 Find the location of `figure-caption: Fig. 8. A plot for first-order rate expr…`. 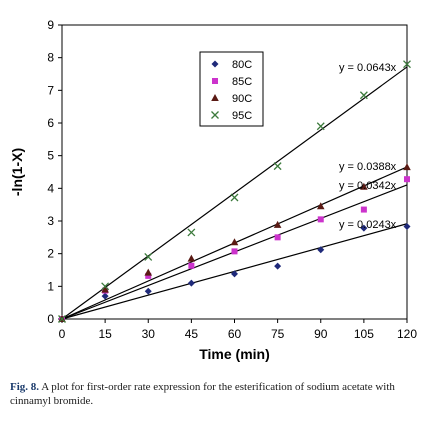

figure-caption: Fig. 8. A plot for first-order rate expr… is located at coordinates (220, 394).